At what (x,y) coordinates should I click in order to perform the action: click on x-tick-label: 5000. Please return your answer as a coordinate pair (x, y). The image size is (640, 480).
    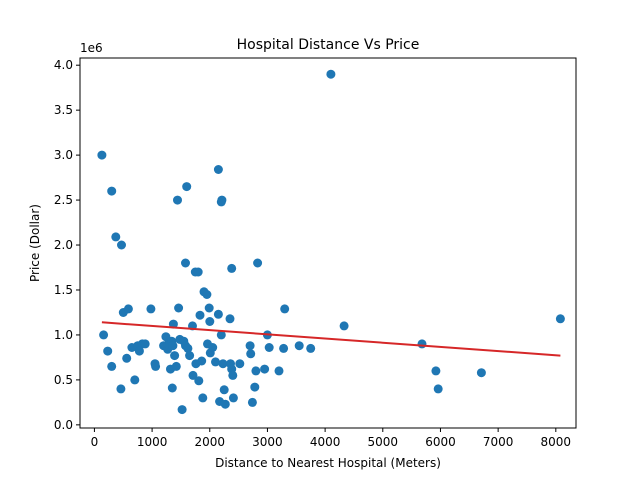
    Looking at the image, I should click on (383, 442).